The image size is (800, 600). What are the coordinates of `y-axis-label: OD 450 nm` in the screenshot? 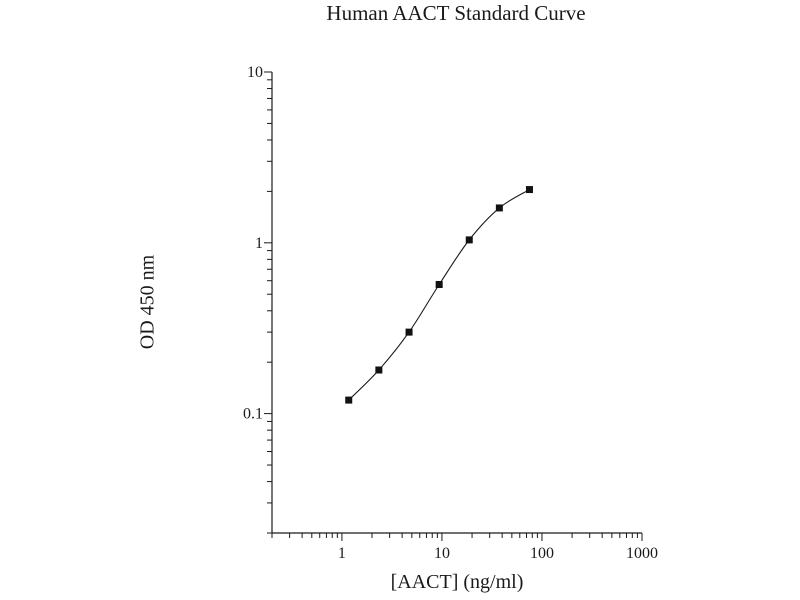 It's located at (147, 302).